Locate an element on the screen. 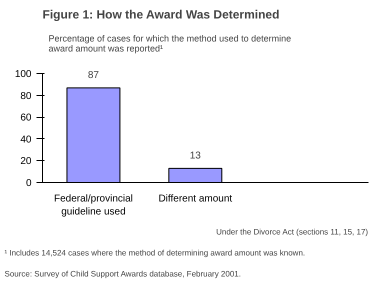  chart-title: Figure 1: How the Award Was Determined is located at coordinates (161, 15).